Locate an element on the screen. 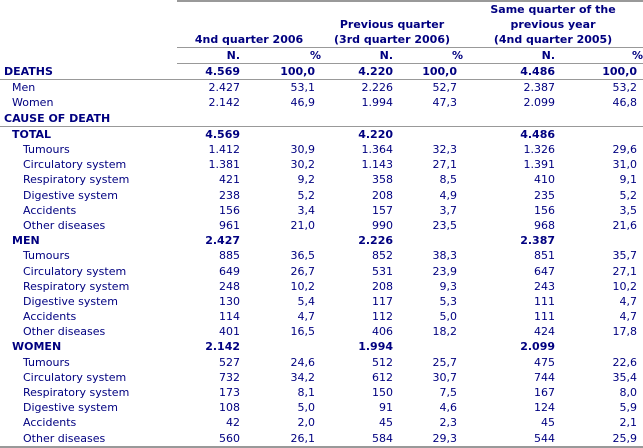  header-line: (4nd quarter 2005) is located at coordinates (553, 39).